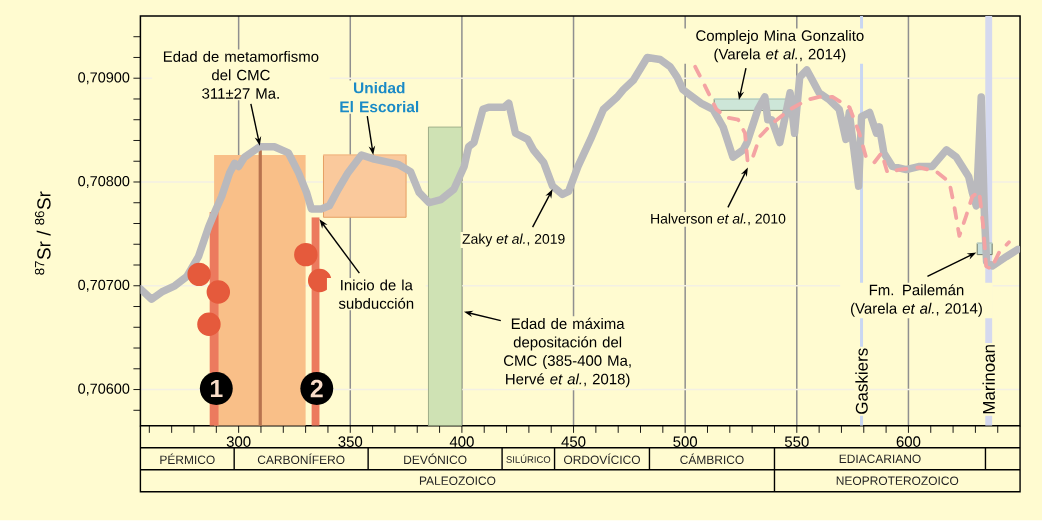  What do you see at coordinates (376, 294) in the screenshot?
I see `annotation: Inicio de la subducción` at bounding box center [376, 294].